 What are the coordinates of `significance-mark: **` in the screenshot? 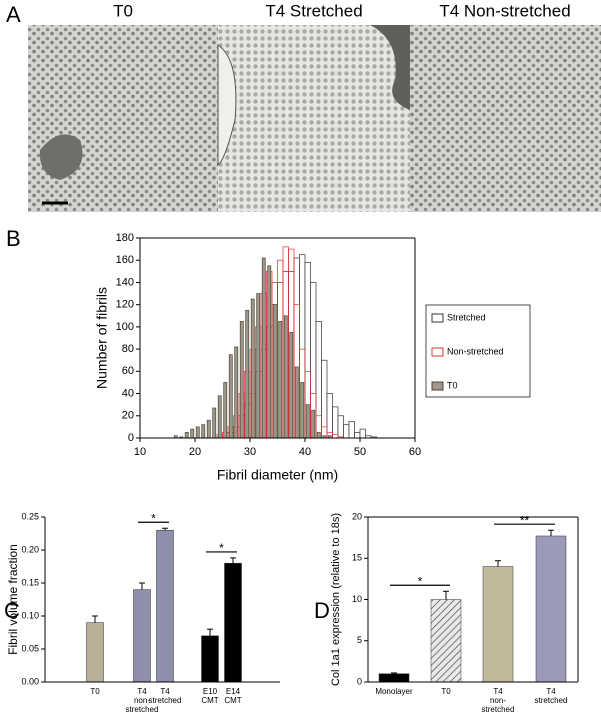 It's located at (525, 520).